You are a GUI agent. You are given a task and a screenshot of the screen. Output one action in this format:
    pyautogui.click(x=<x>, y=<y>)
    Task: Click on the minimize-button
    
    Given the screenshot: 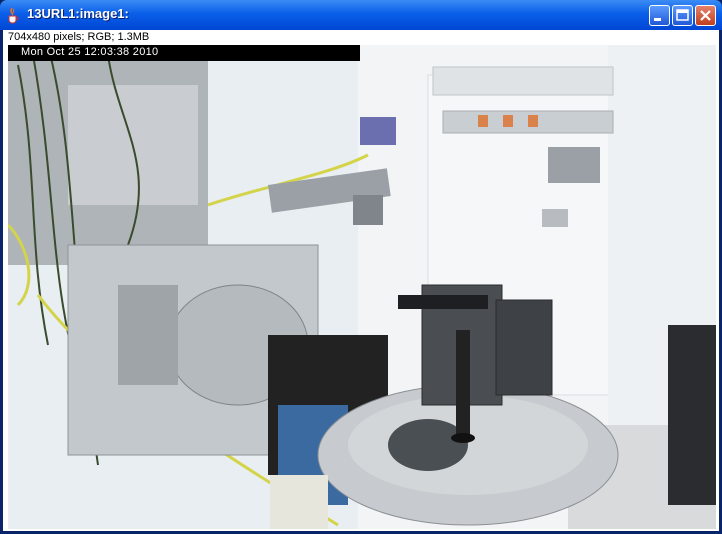 What is the action you would take?
    pyautogui.click(x=659, y=15)
    